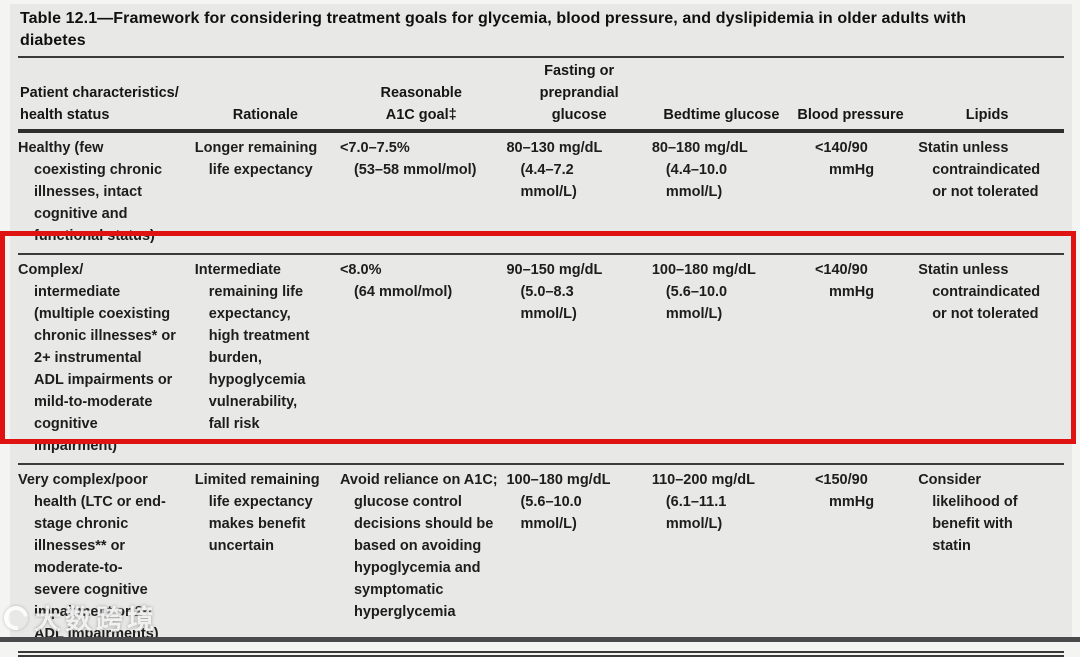 The width and height of the screenshot is (1080, 657). Describe the element at coordinates (96, 620) in the screenshot. I see `watermark-text: 大数跨境` at that location.